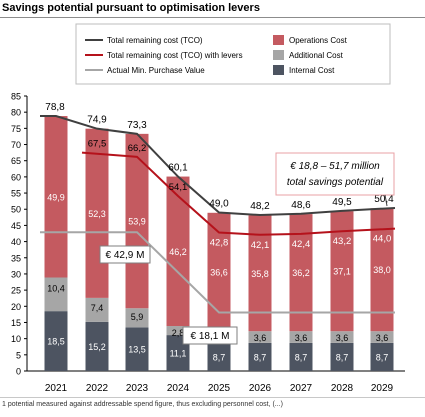 This screenshot has width=425, height=417. What do you see at coordinates (260, 388) in the screenshot?
I see `x-tick-label: 2026` at bounding box center [260, 388].